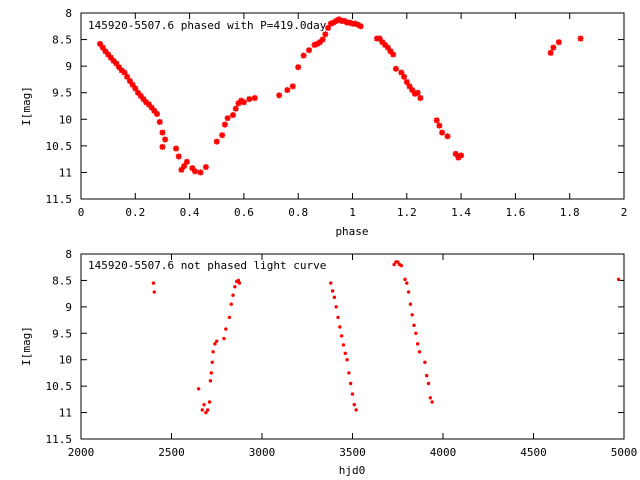 This screenshot has height=480, width=640. What do you see at coordinates (190, 212) in the screenshot?
I see `x-tick-label: 0.4` at bounding box center [190, 212].